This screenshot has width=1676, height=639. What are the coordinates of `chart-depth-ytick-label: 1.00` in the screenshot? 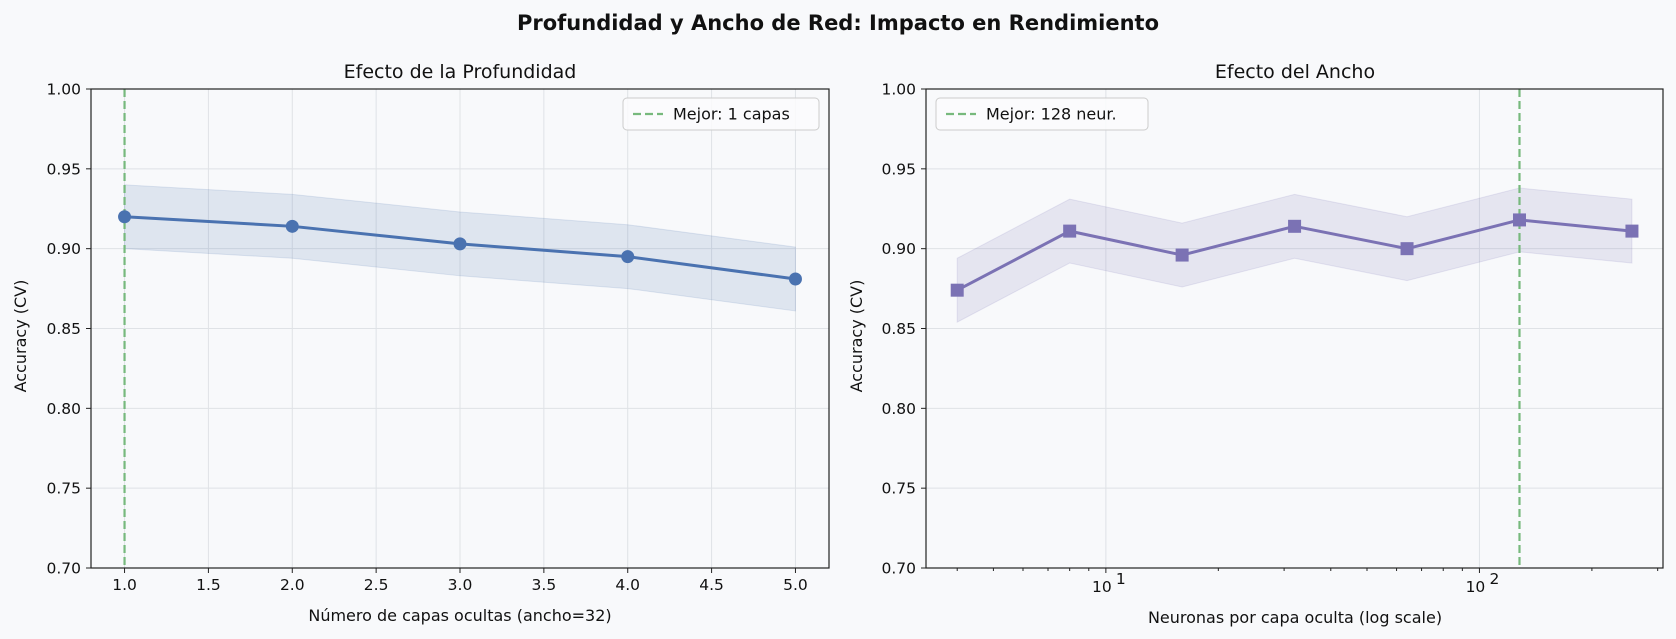 It's located at (63, 90).